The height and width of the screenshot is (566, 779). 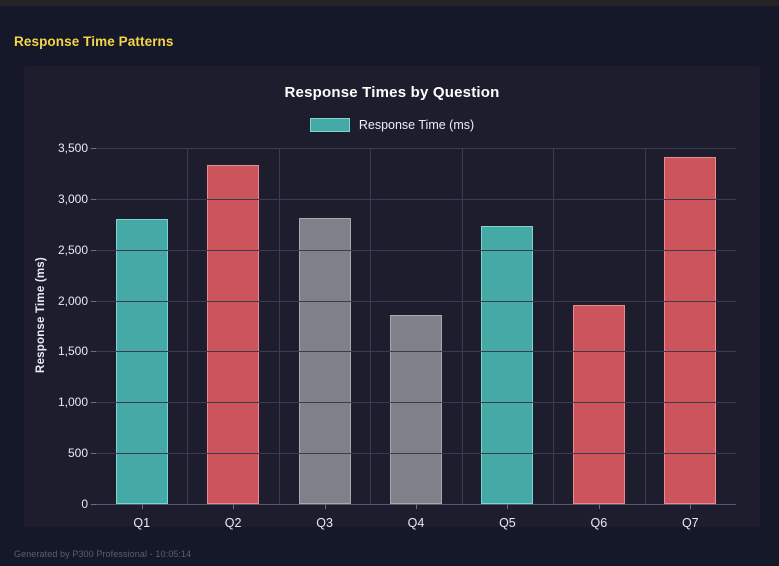 What do you see at coordinates (72, 249) in the screenshot?
I see `y-tick-label: 2,500` at bounding box center [72, 249].